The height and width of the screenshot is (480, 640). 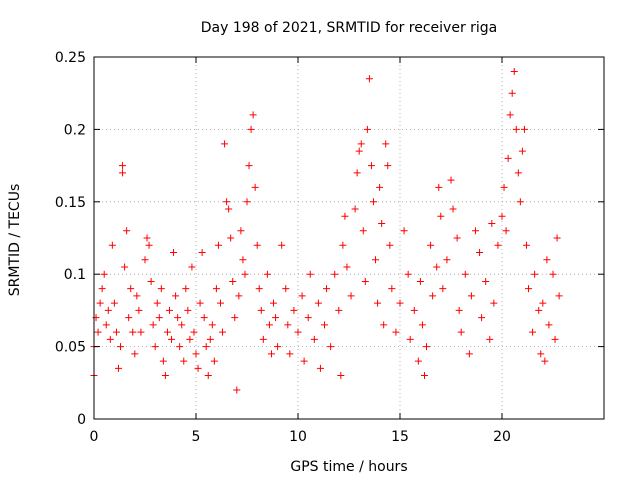 What do you see at coordinates (75, 275) in the screenshot?
I see `y-tick-label: 0.1` at bounding box center [75, 275].